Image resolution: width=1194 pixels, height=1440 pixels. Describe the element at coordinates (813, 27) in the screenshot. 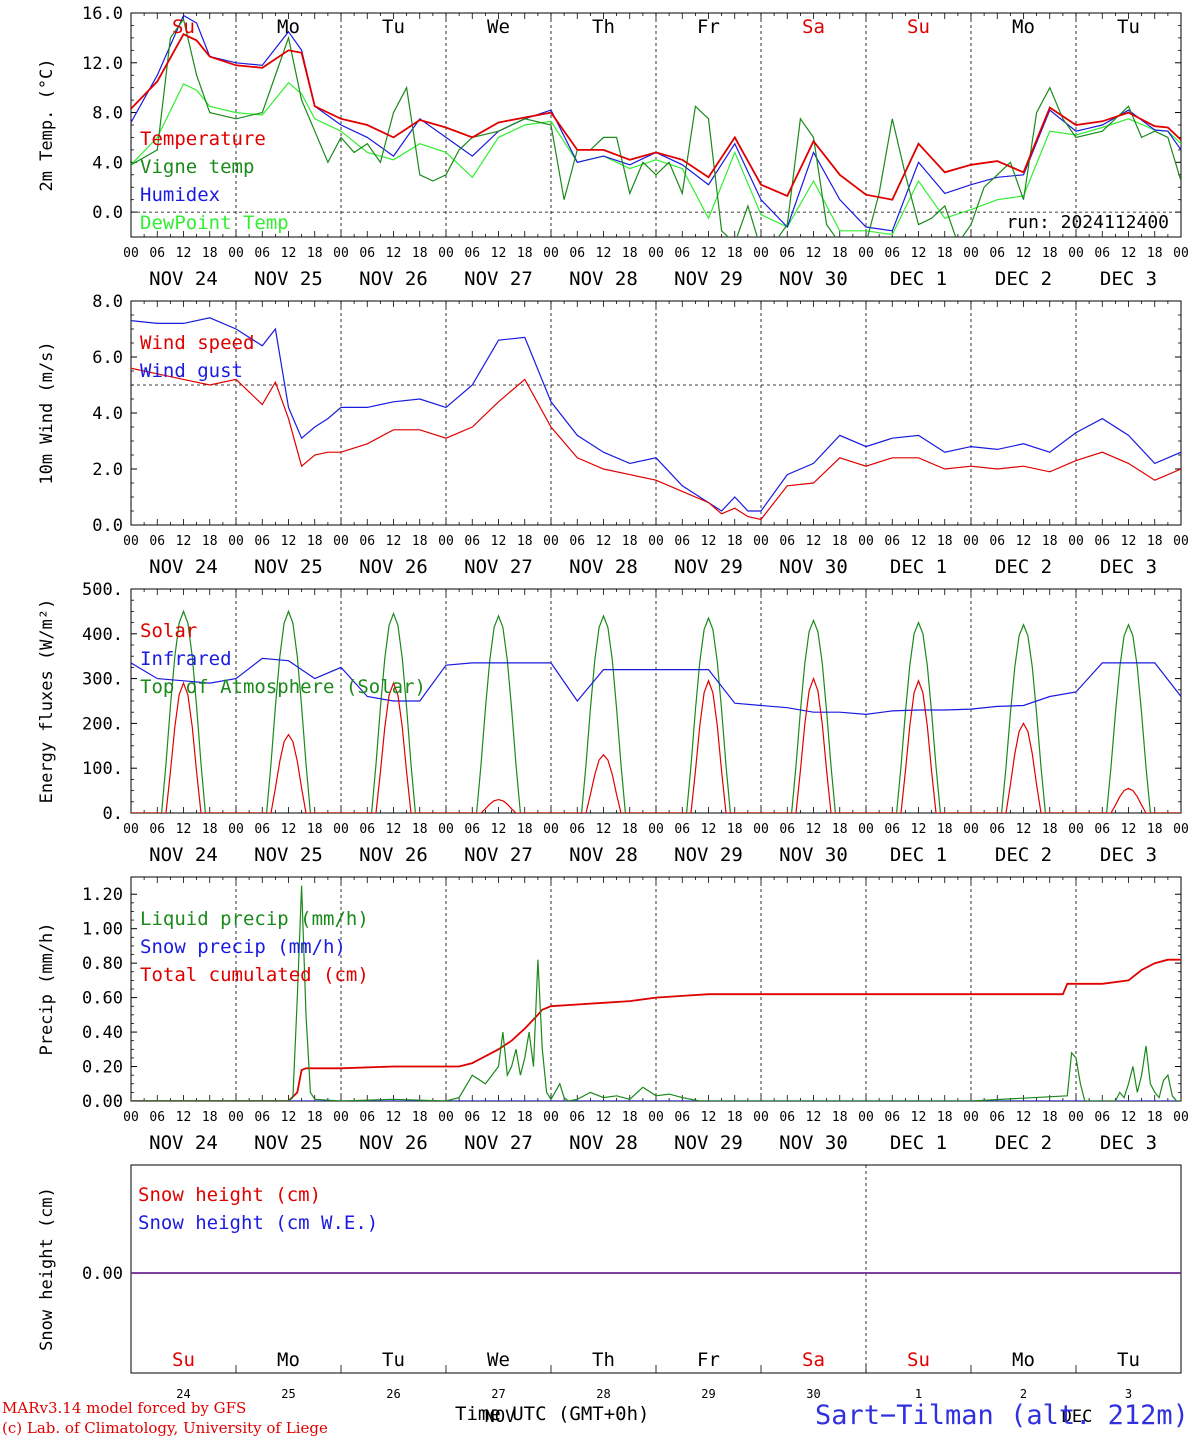

I see `day-label: Sa` at that location.